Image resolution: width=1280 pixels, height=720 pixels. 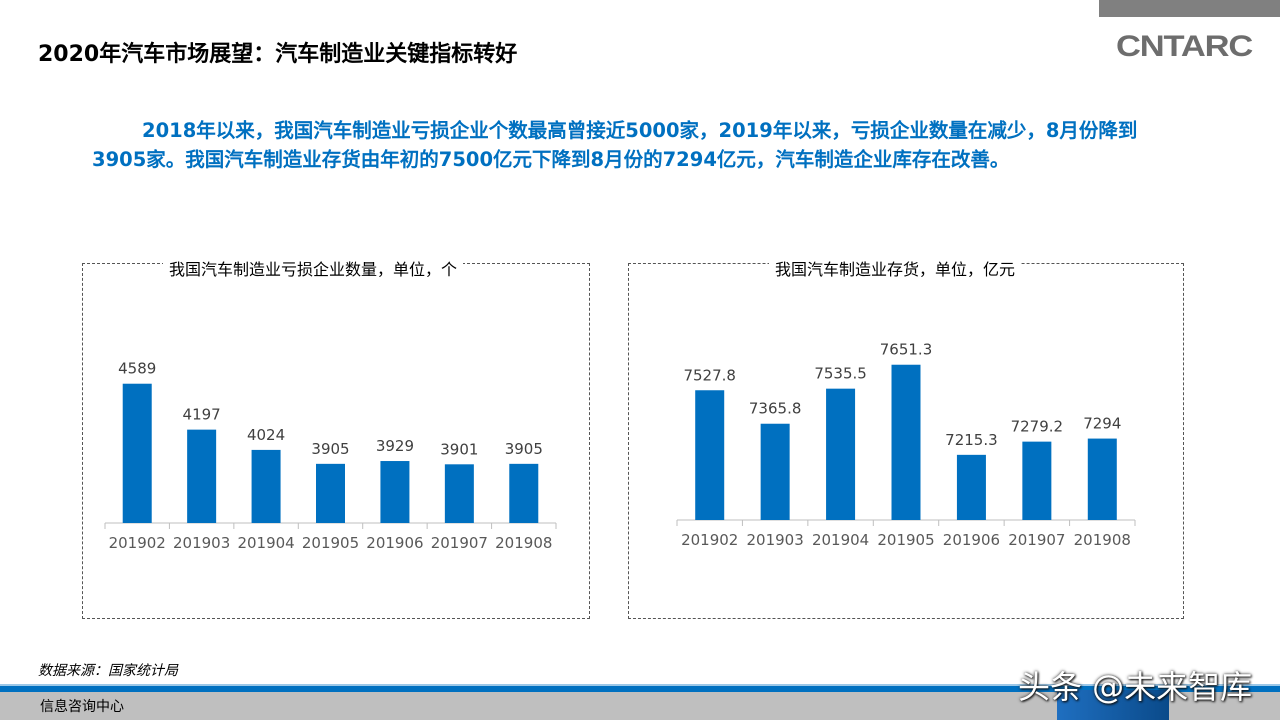 I want to click on data-label: 3901, so click(x=459, y=449).